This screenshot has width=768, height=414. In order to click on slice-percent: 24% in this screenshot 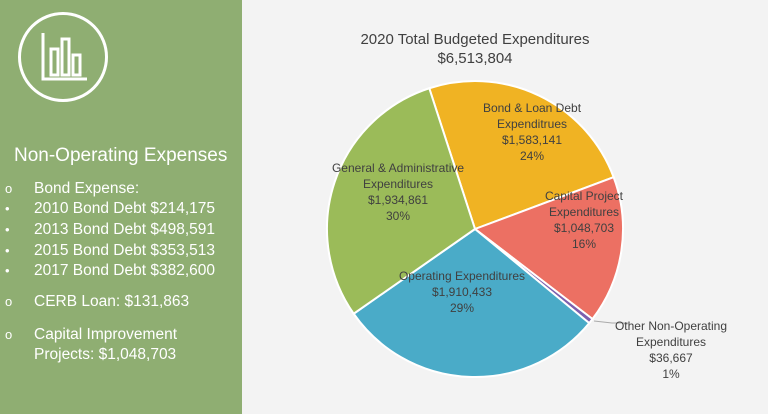, I will do `click(532, 156)`.